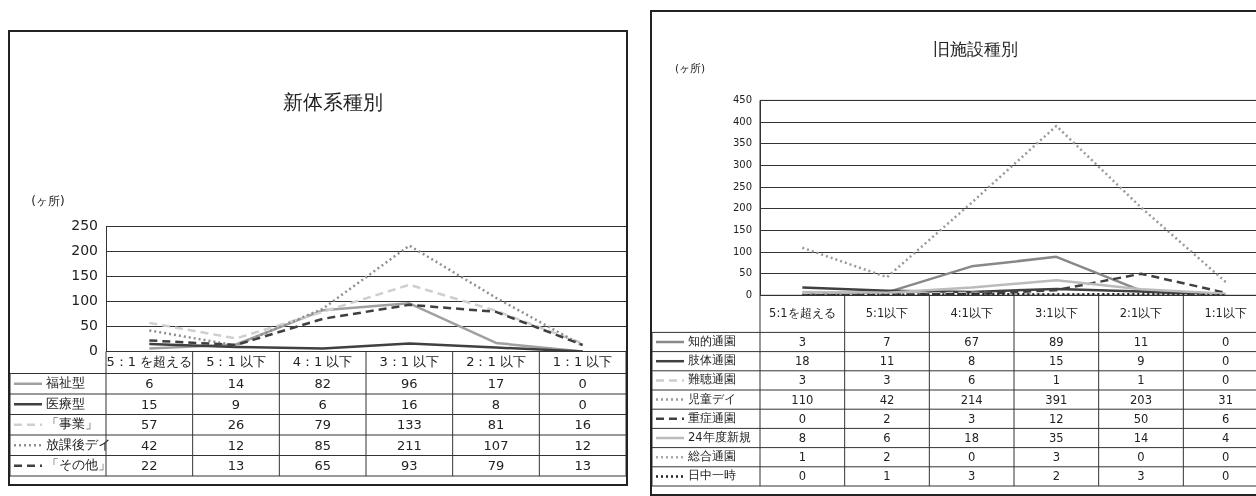 The image size is (1256, 496). Describe the element at coordinates (1056, 341) in the screenshot. I see `data-label: 89` at that location.